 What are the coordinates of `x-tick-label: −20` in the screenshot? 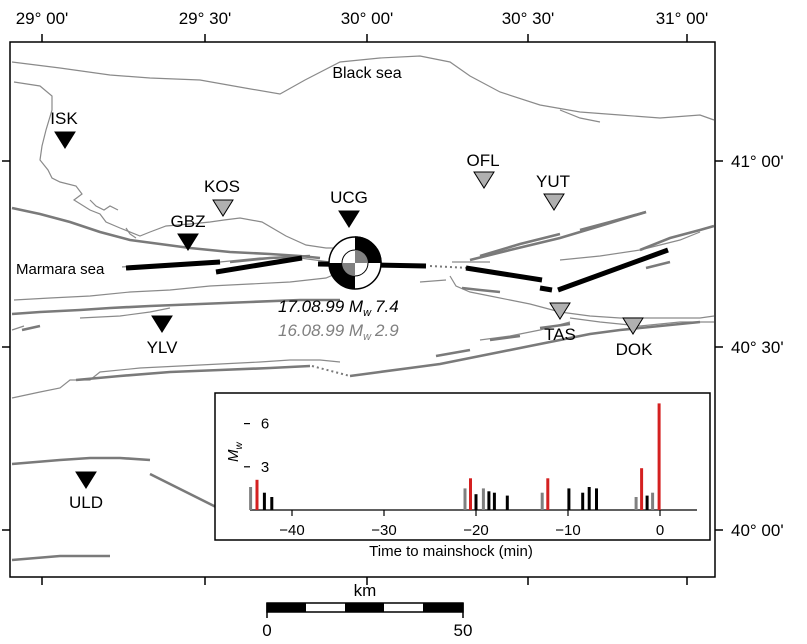 It's located at (475, 530).